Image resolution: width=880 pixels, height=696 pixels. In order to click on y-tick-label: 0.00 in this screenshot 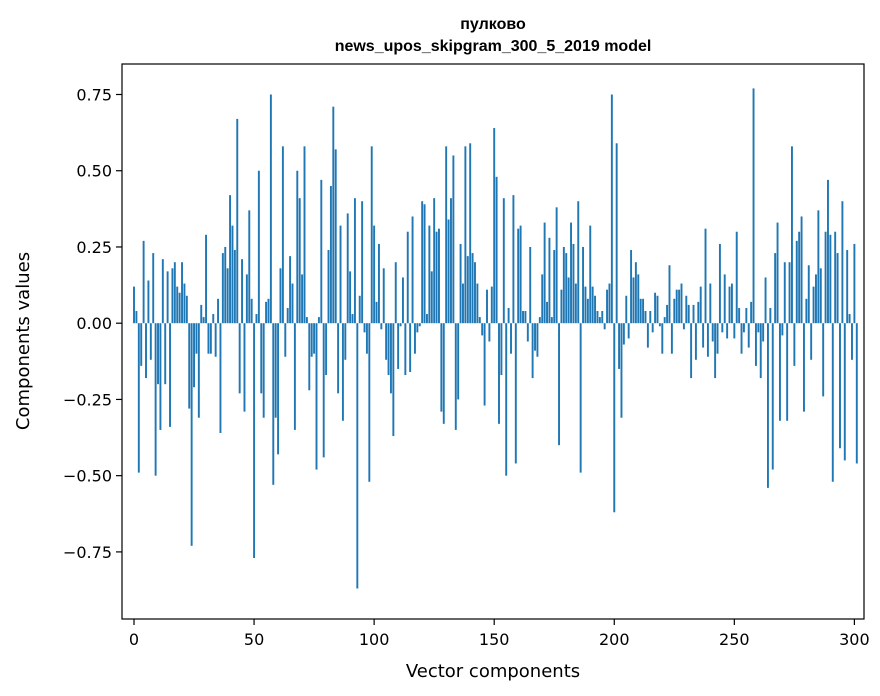, I will do `click(94, 323)`.